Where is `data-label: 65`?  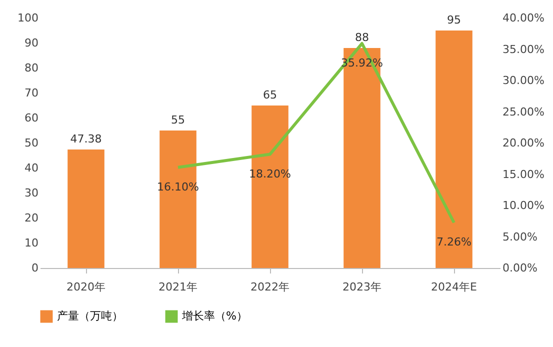
data-label: 65 is located at coordinates (270, 95).